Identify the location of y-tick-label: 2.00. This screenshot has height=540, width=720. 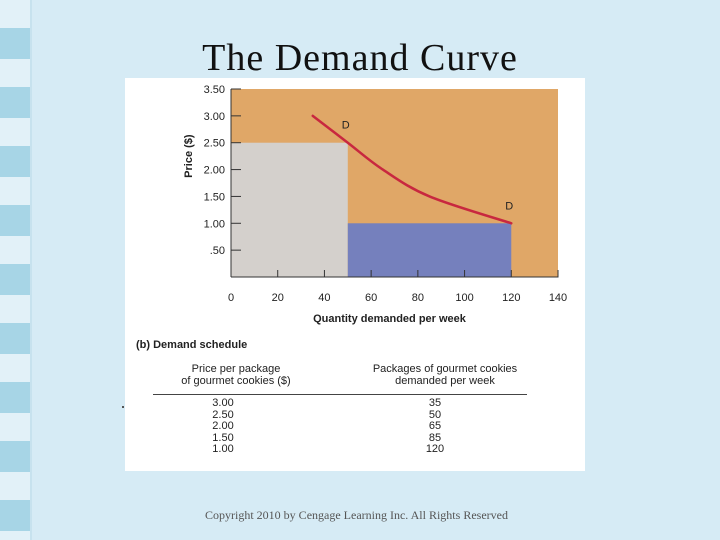
(214, 171).